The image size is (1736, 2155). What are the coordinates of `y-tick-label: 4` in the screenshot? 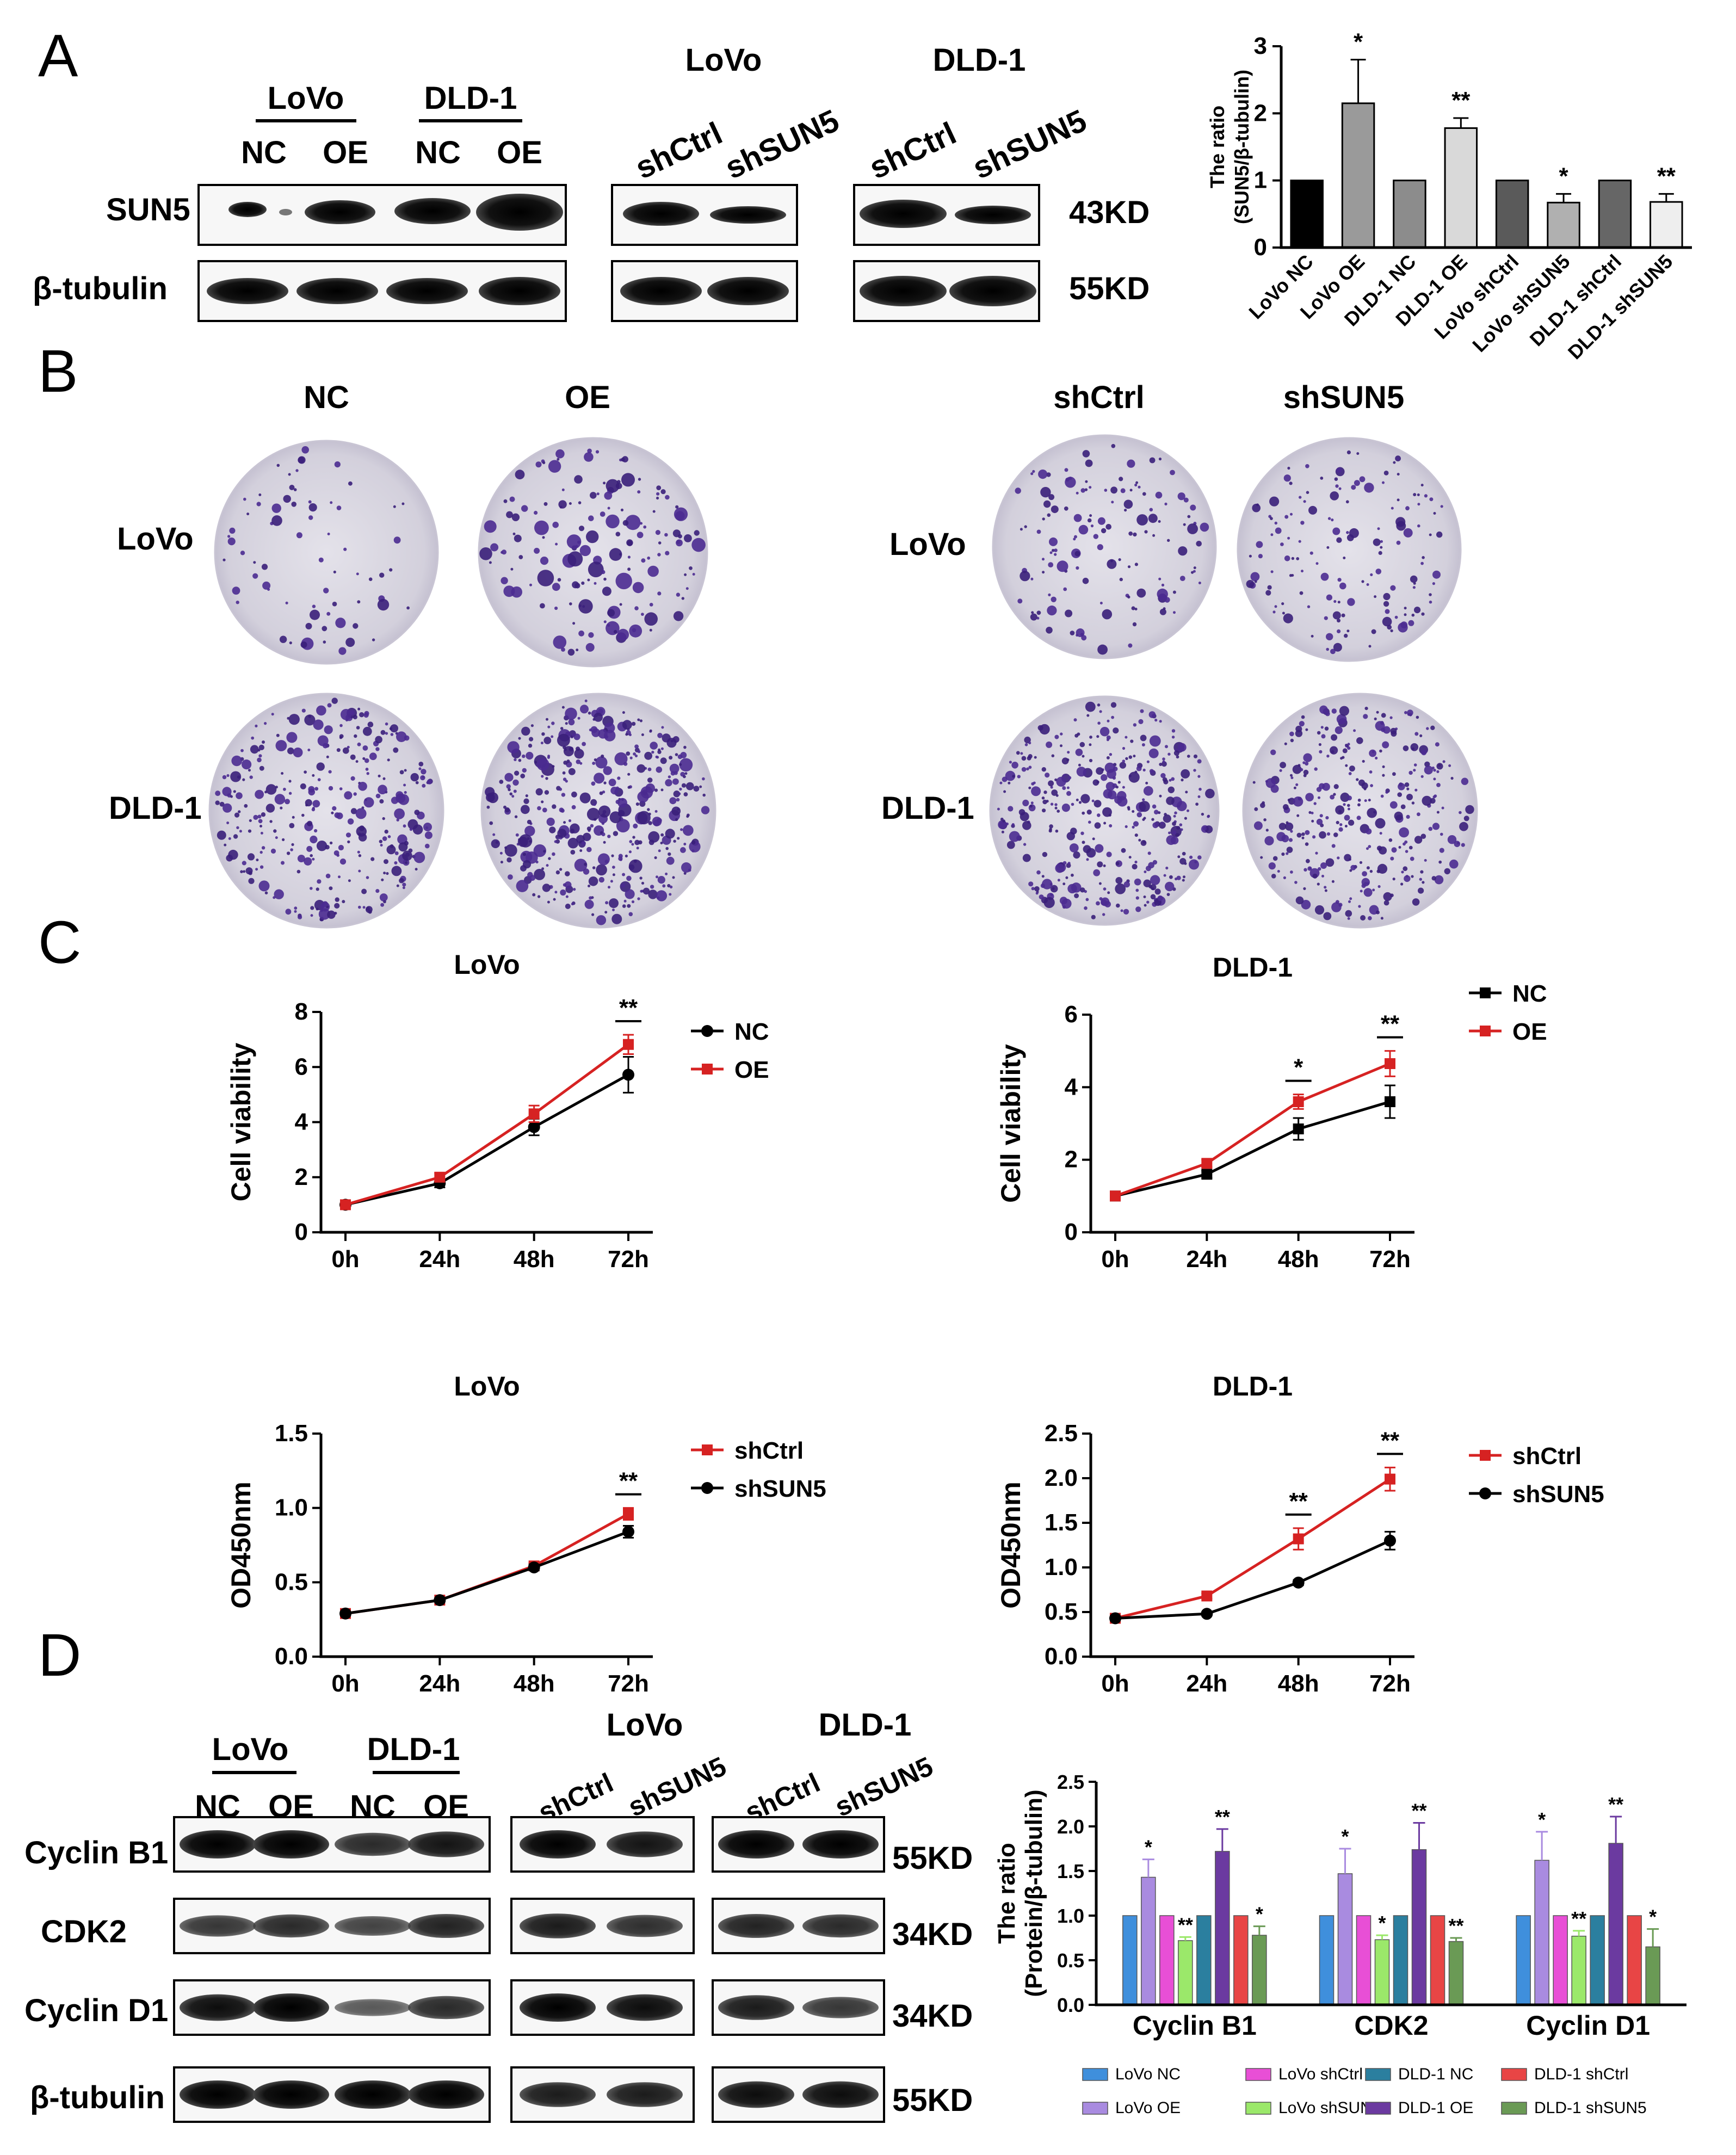 It's located at (301, 1122).